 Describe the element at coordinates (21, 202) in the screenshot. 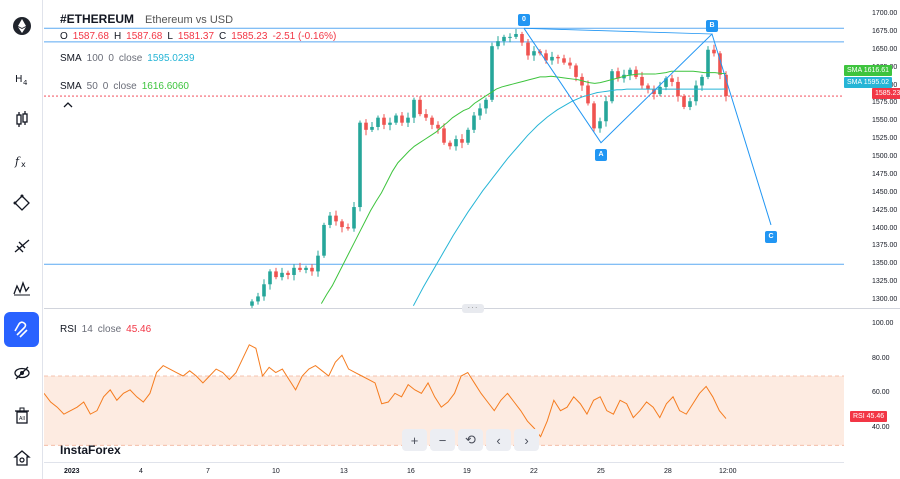

I see `trendline-tool` at that location.